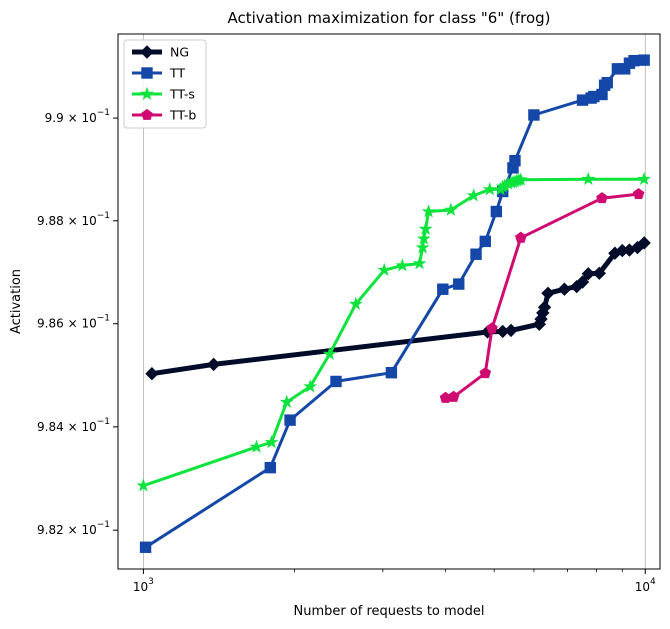  What do you see at coordinates (182, 94) in the screenshot?
I see `legend-label: TT-s` at bounding box center [182, 94].